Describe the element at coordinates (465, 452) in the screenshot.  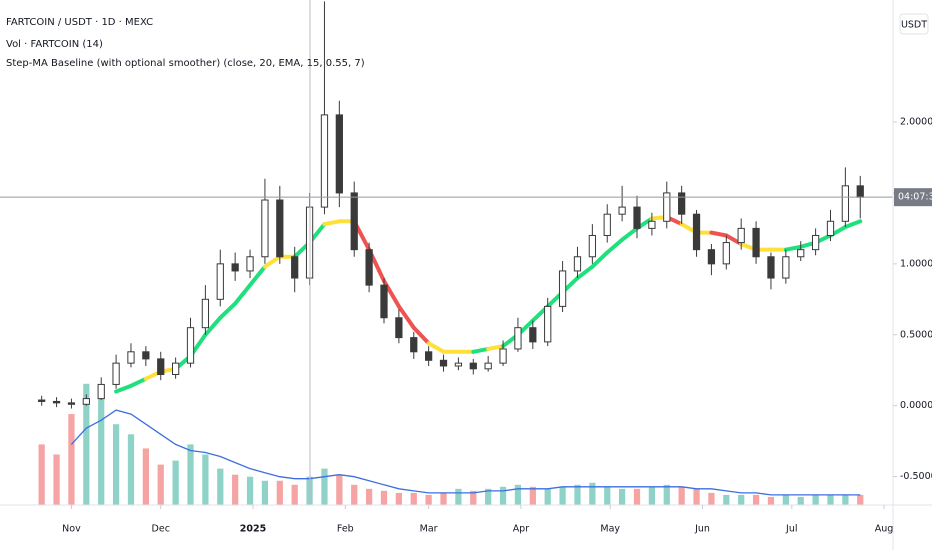
I see `volume-ma-line` at that location.